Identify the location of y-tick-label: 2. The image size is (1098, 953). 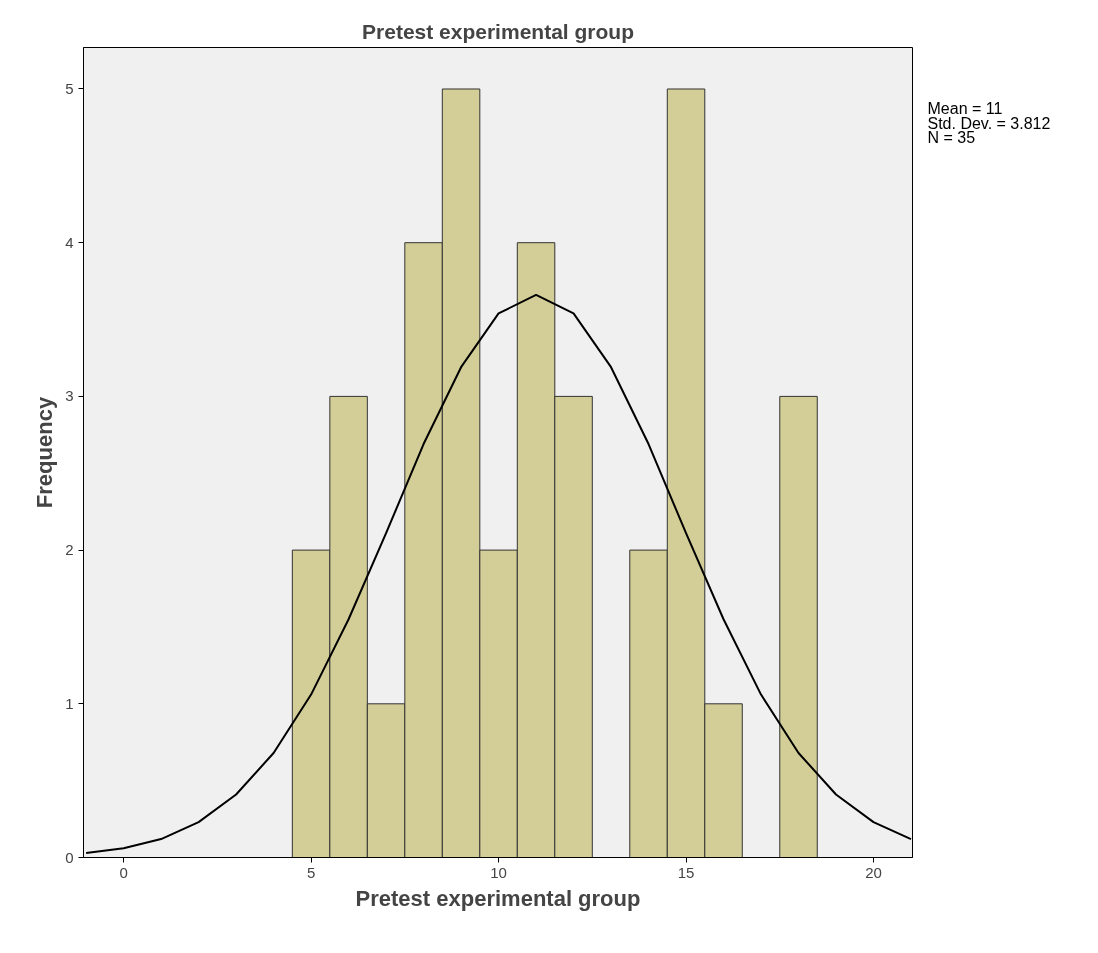
(69, 550).